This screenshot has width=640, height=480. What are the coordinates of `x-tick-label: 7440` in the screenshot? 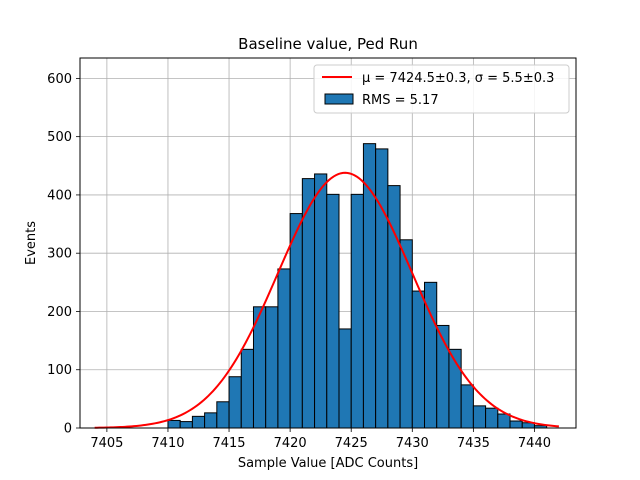 It's located at (534, 443).